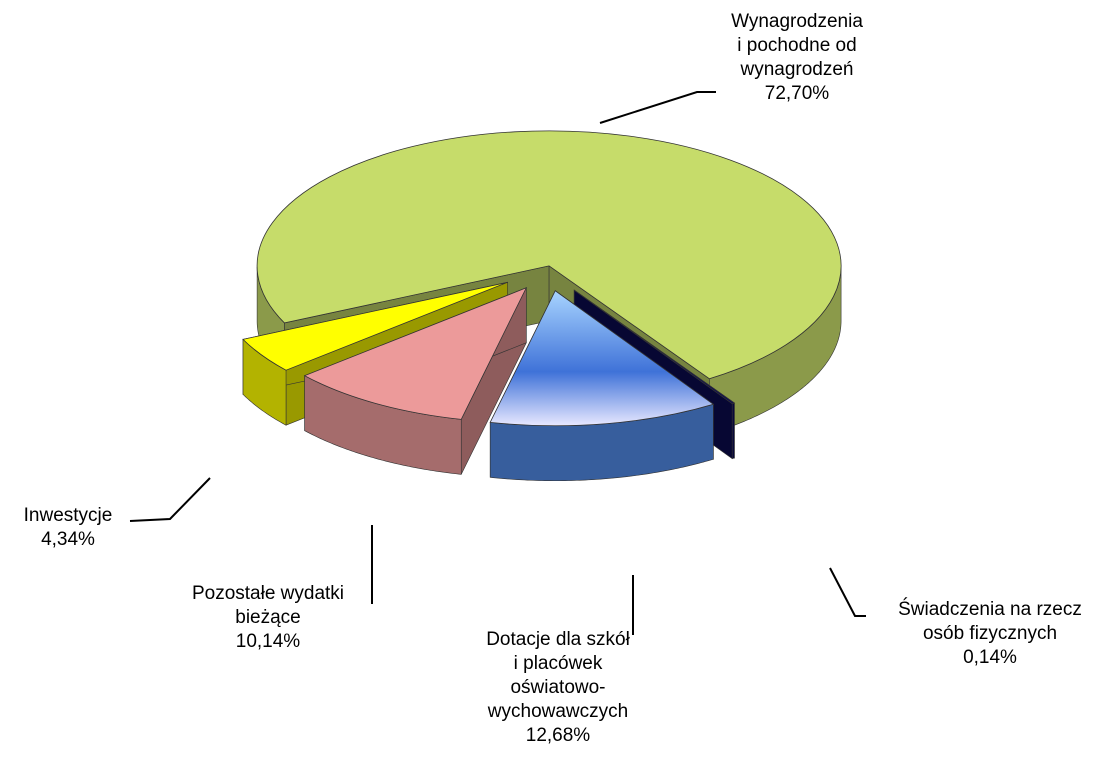 This screenshot has height=760, width=1109. Describe the element at coordinates (558, 735) in the screenshot. I see `value-label: 12,68%` at that location.